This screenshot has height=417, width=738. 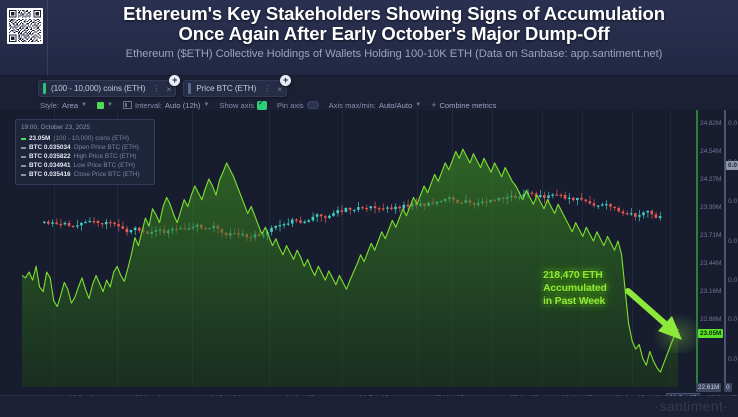 I want to click on legend-row: BTC 0.035416 Close Price BTC (ETH), so click(x=85, y=175).